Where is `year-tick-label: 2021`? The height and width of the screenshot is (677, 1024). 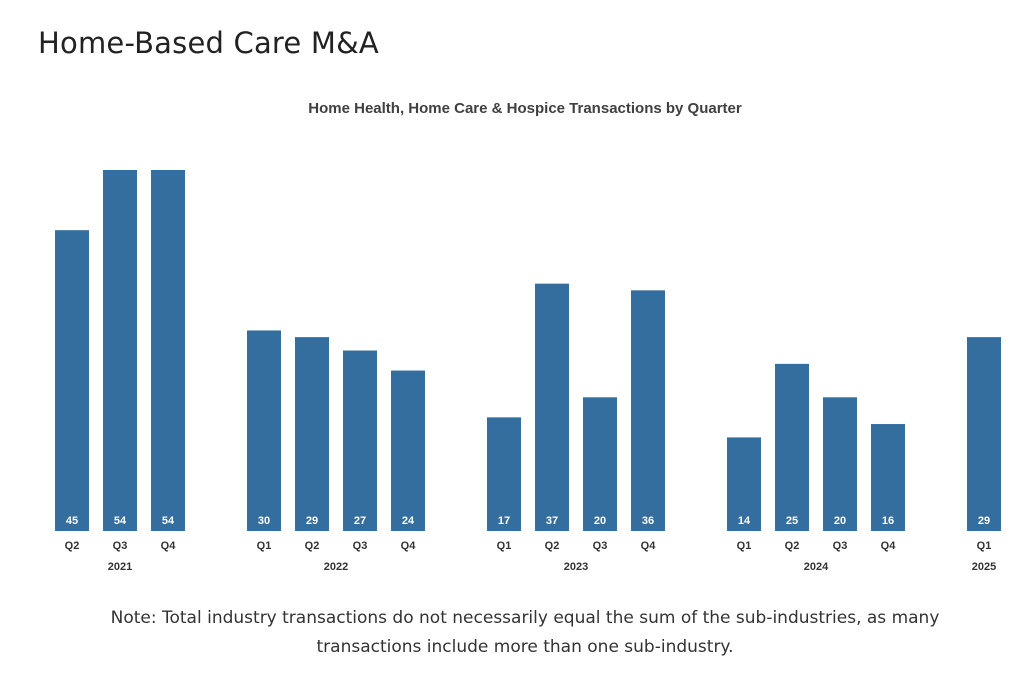
year-tick-label: 2021 is located at coordinates (120, 567).